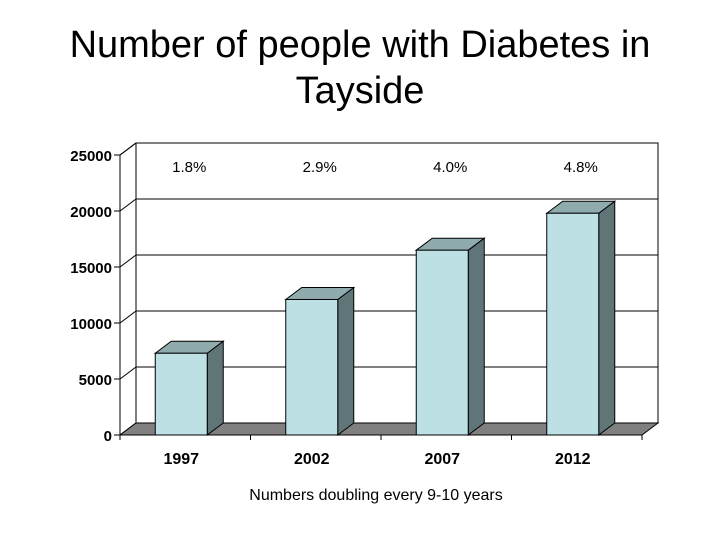 This screenshot has height=540, width=720. I want to click on chart-title-line-1: Number of people with Diabetes in, so click(360, 45).